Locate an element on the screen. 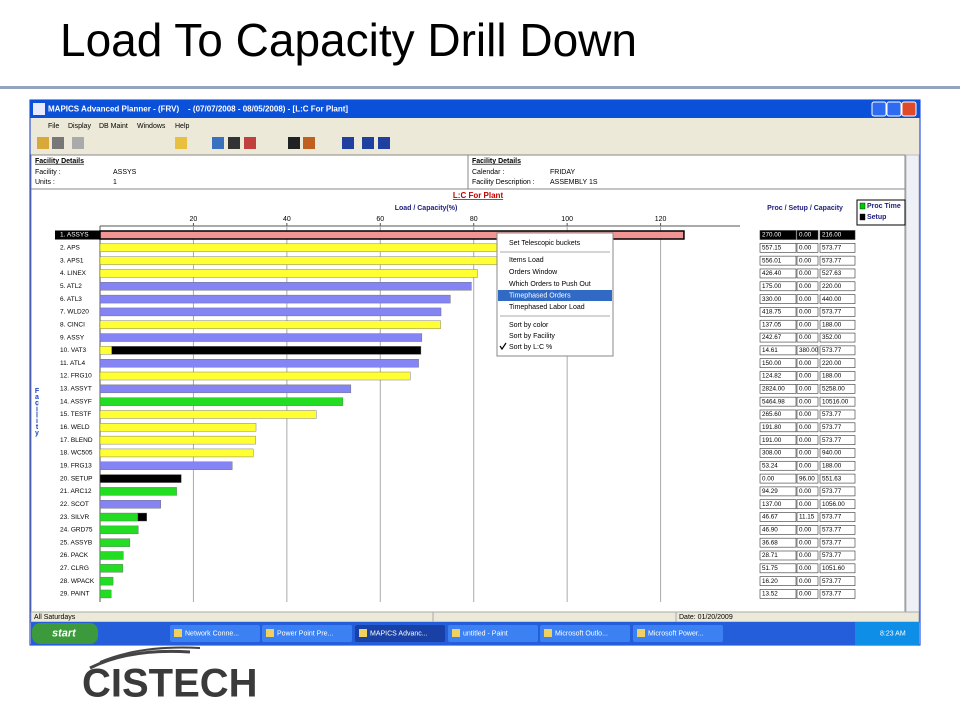  menu-option: Sort by L:C % is located at coordinates (530, 347).